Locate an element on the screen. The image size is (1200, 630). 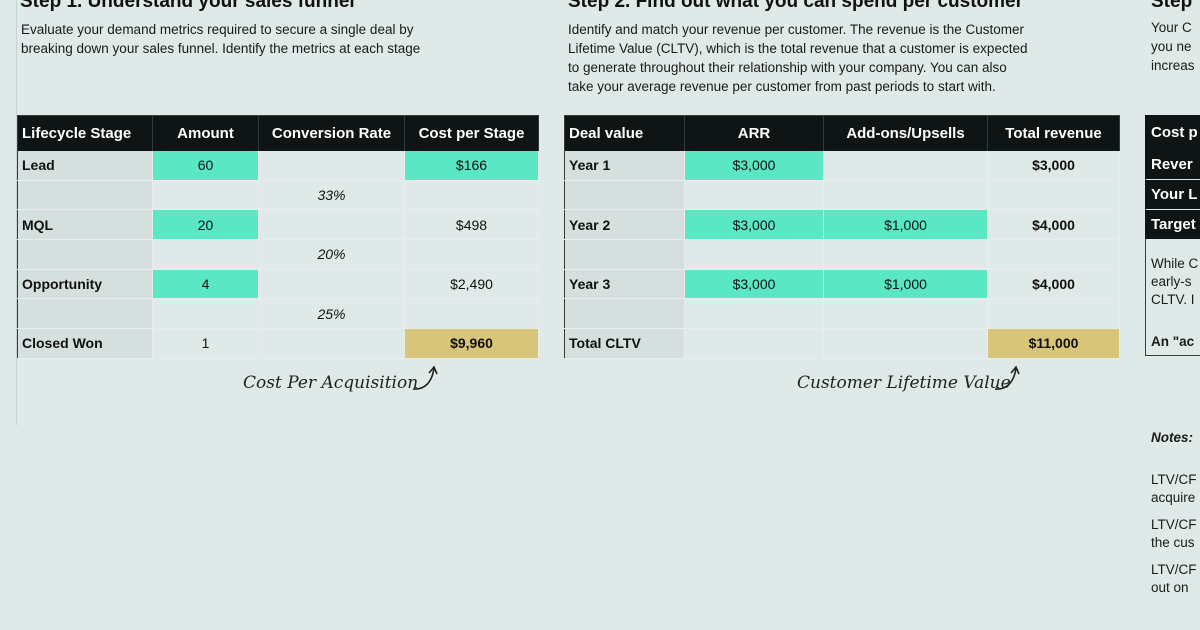
left-divider is located at coordinates (16, 212).